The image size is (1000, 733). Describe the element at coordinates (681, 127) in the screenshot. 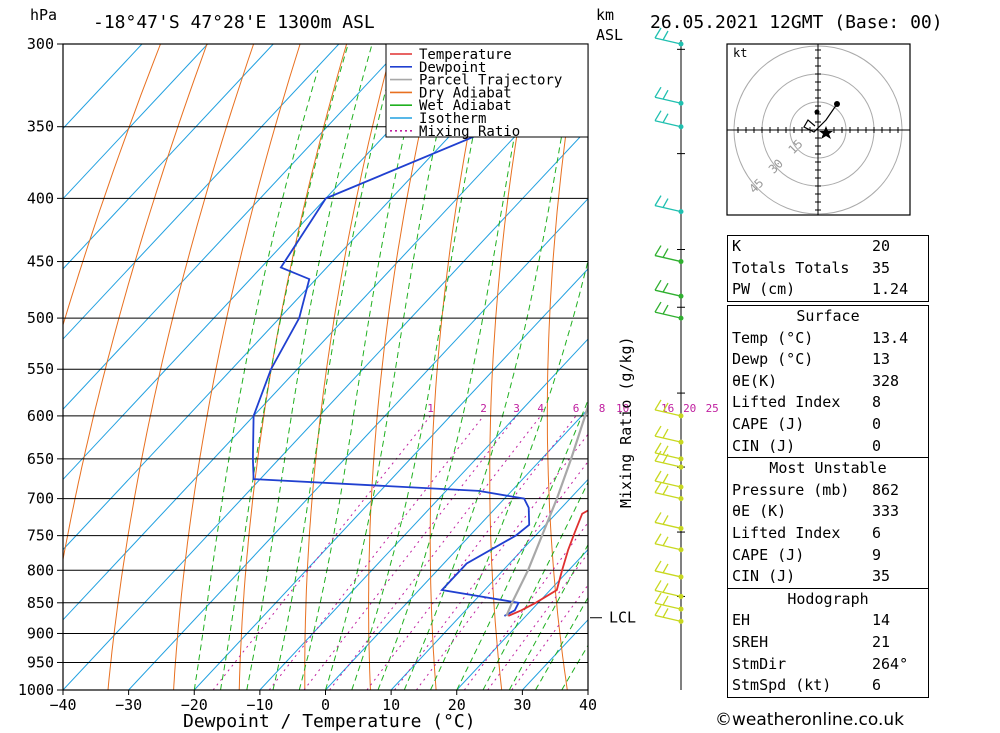

I see `wind-barb-dot` at that location.